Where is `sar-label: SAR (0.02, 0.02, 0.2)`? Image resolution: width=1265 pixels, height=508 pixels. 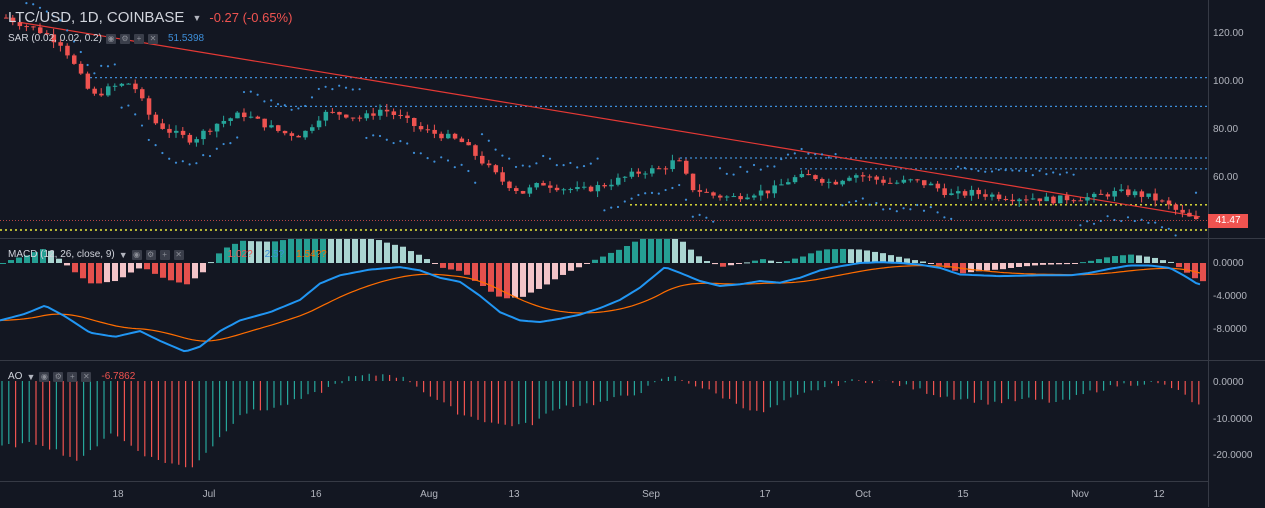
sar-label: SAR (0.02, 0.02, 0.2) is located at coordinates (55, 38).